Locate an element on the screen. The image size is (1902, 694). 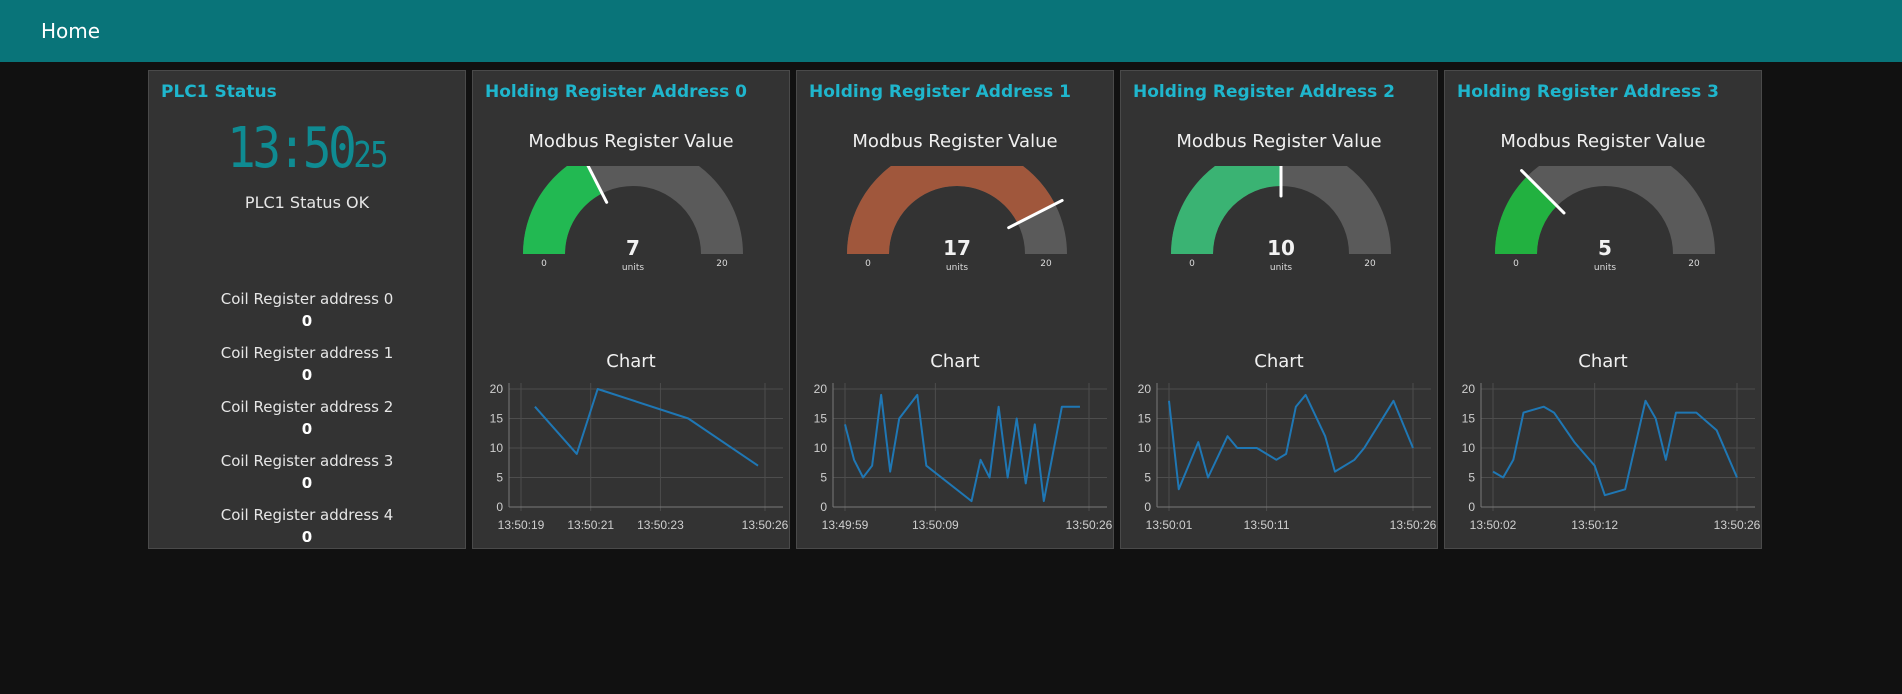
coil-item: Coil Register address 2 0 is located at coordinates (307, 418).